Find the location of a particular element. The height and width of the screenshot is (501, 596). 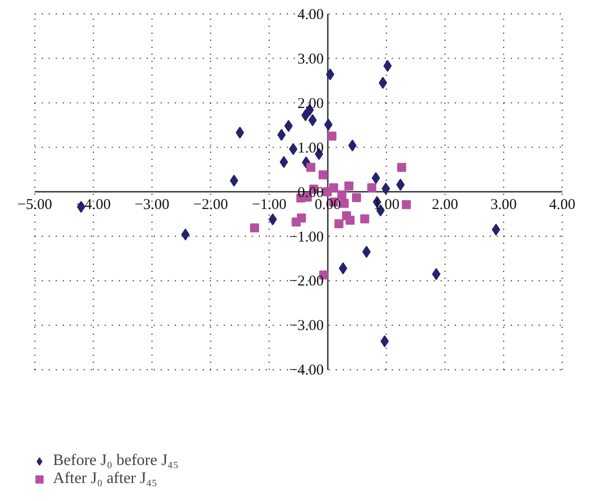

x-tick-label: −5.00 is located at coordinates (34, 204).